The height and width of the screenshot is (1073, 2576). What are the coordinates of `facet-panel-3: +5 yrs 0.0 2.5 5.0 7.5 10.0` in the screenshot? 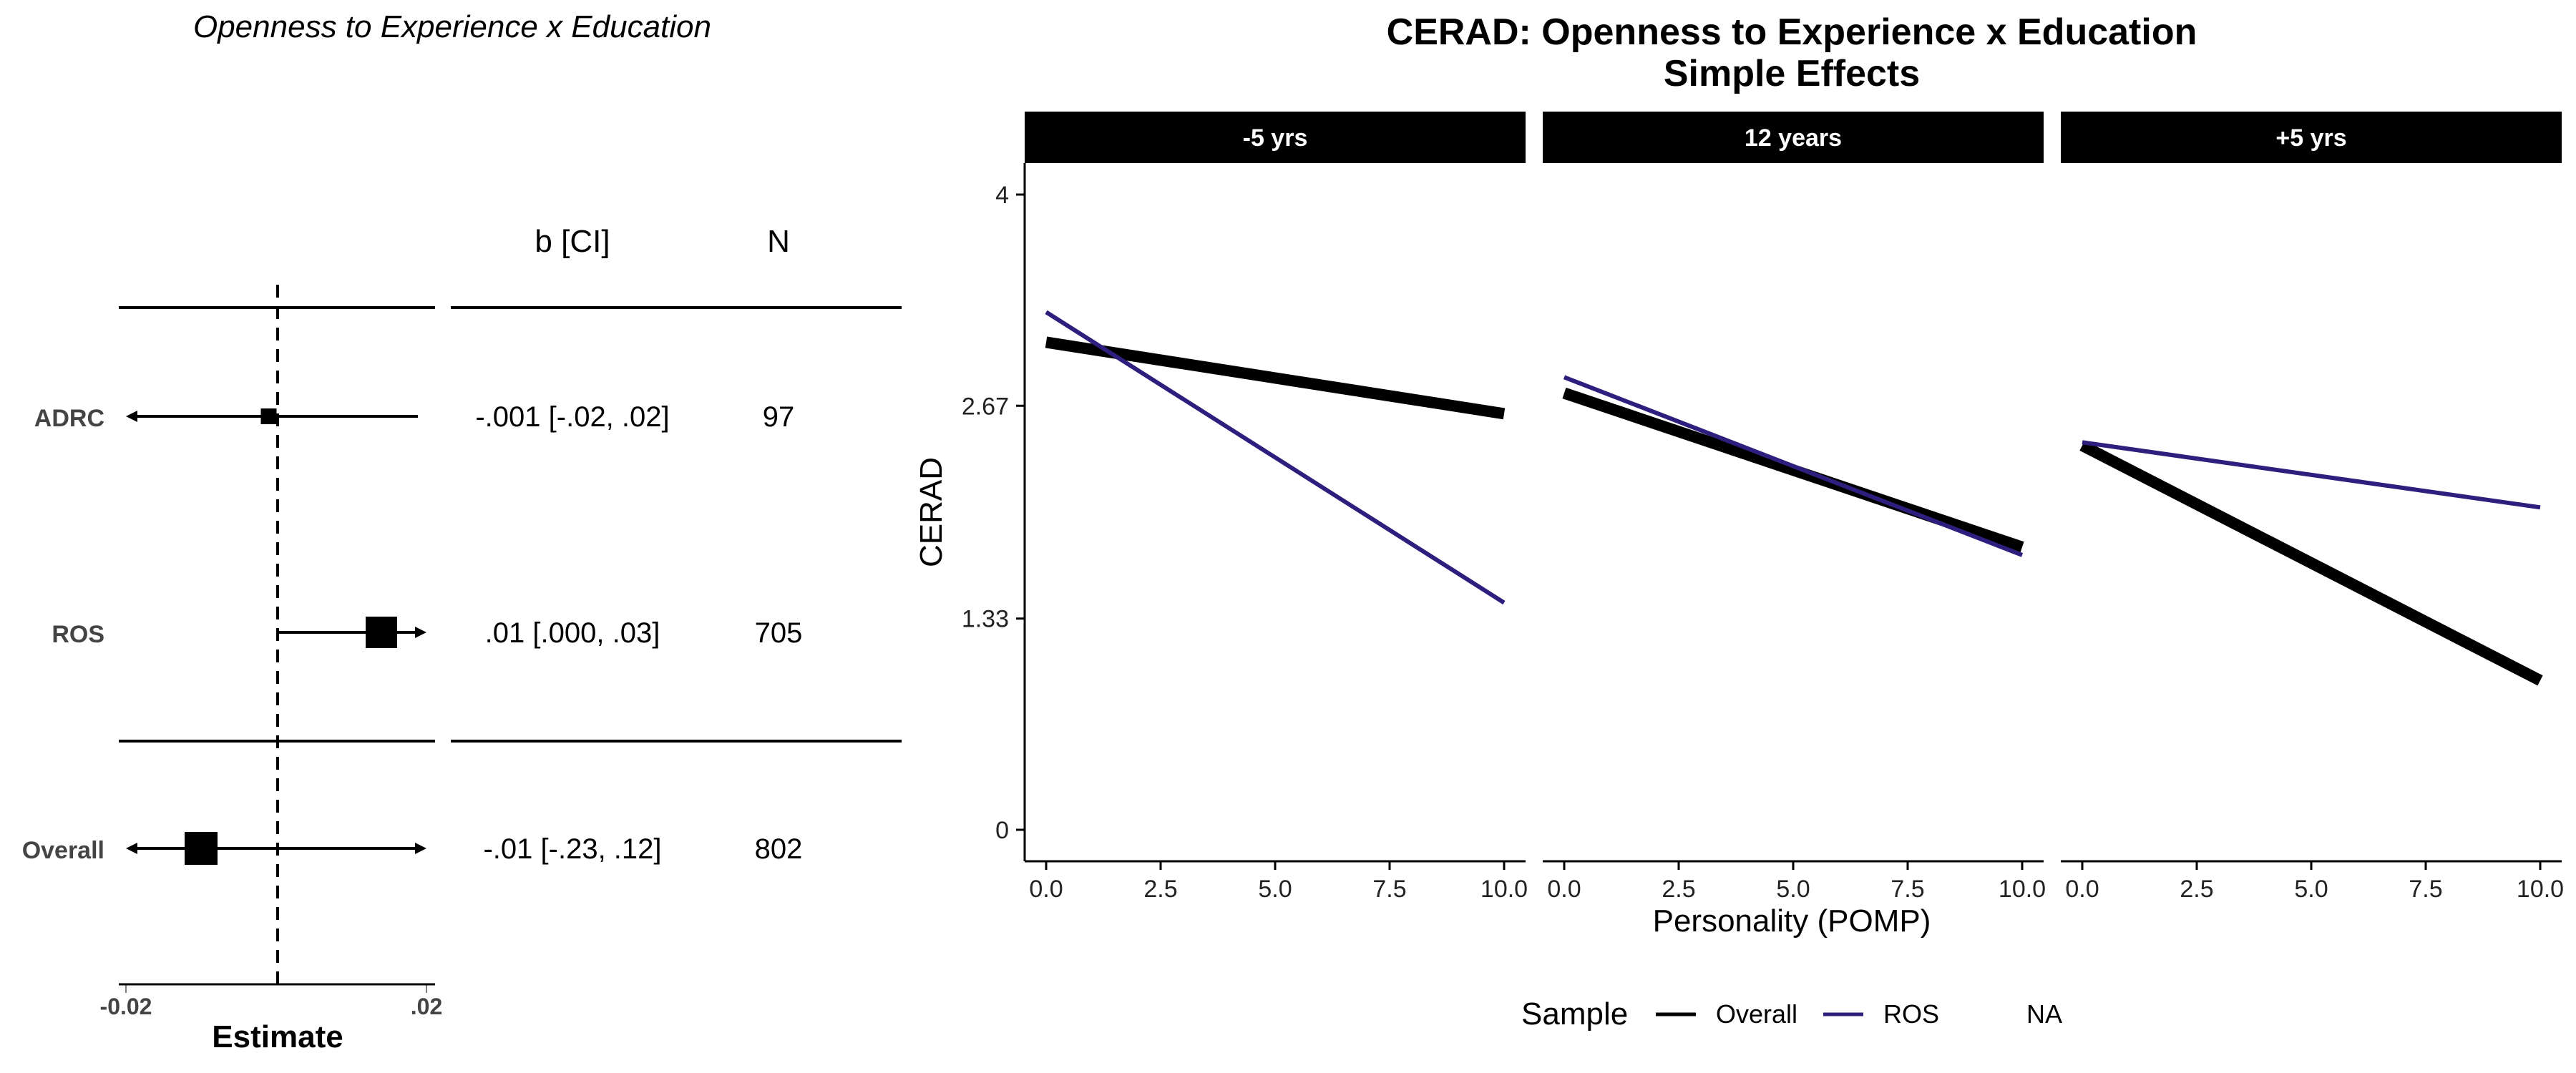 It's located at (2312, 508).